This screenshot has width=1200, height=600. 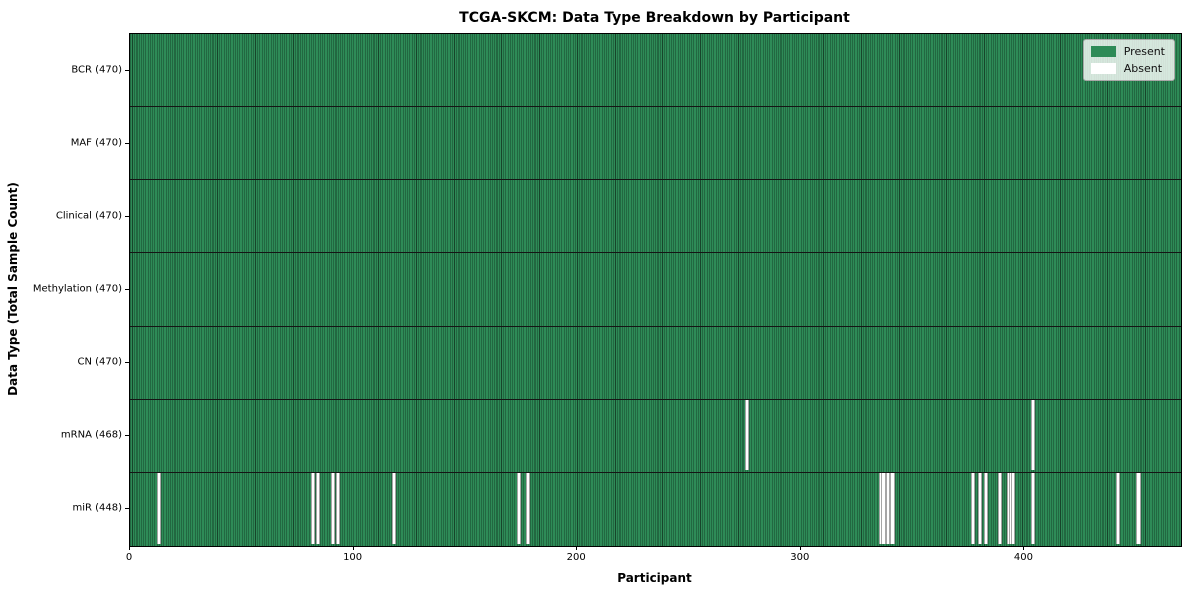 What do you see at coordinates (1103, 68) in the screenshot?
I see `legend-swatch-absent` at bounding box center [1103, 68].